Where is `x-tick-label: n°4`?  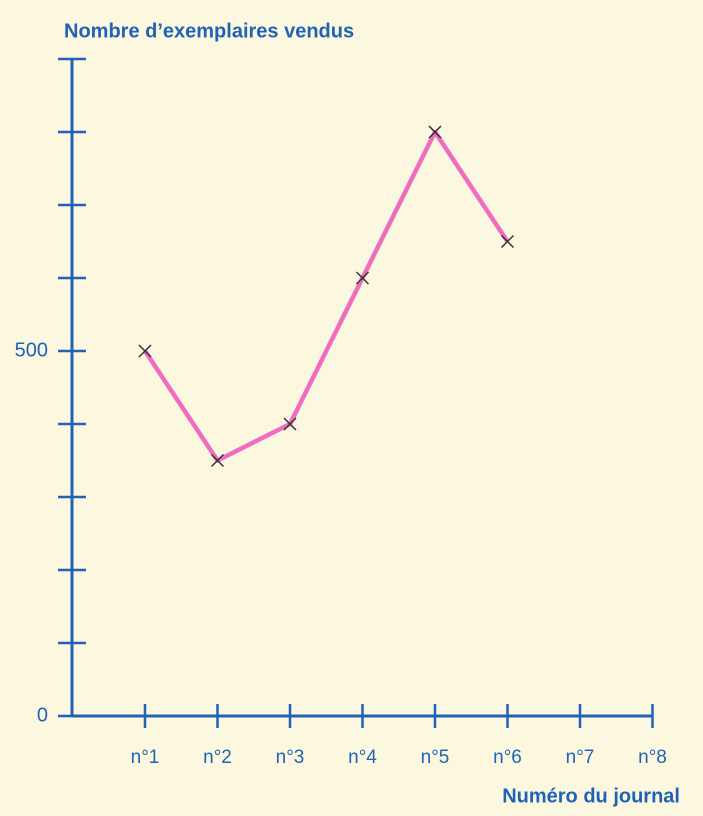 x-tick-label: n°4 is located at coordinates (362, 757).